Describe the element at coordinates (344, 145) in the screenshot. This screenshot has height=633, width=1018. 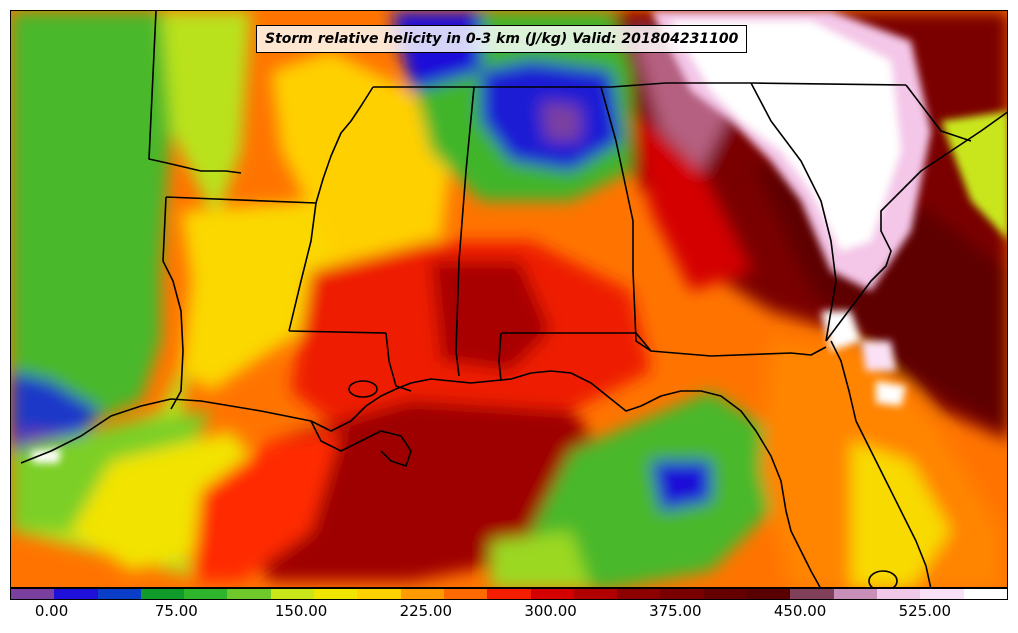
I see `boundary-ar-east` at that location.